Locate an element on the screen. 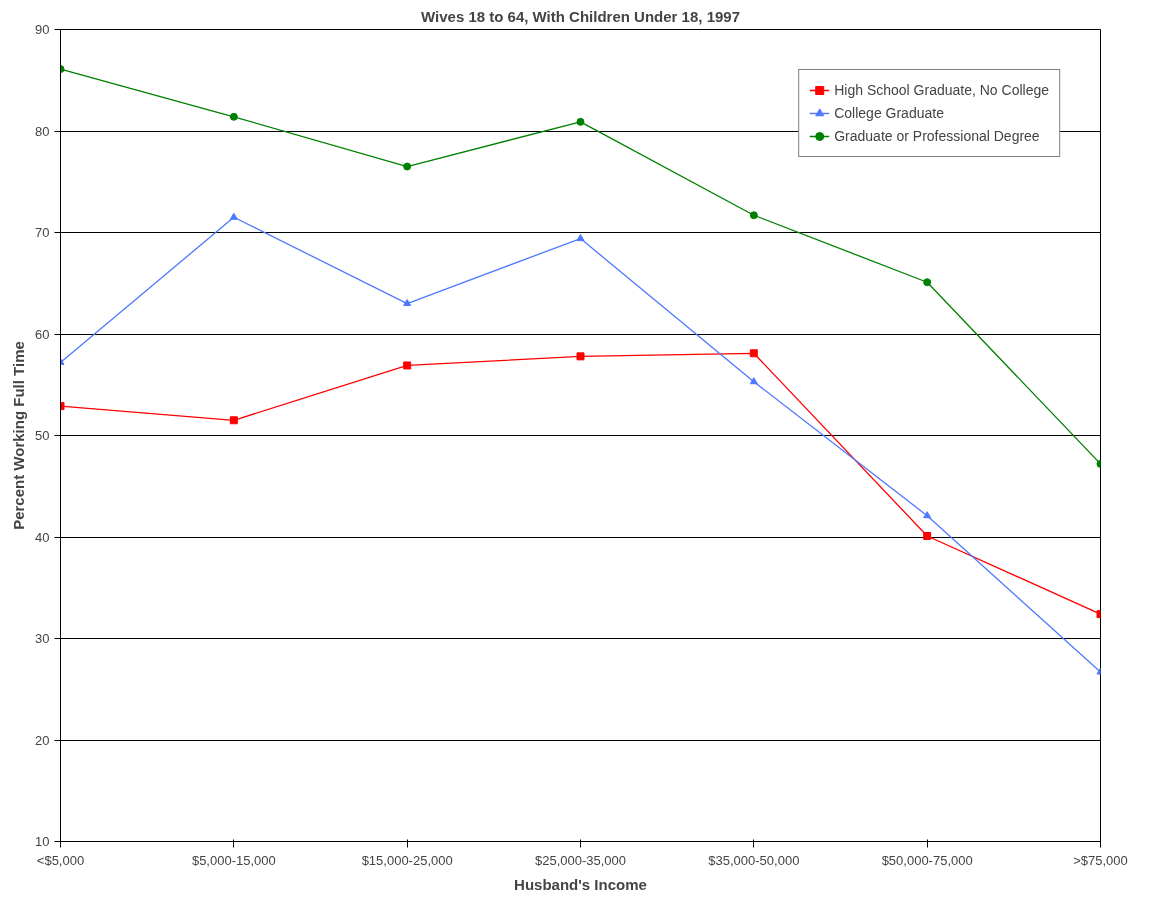 The image size is (1170, 905). x-tick-label: <$5,000 is located at coordinates (60, 860).